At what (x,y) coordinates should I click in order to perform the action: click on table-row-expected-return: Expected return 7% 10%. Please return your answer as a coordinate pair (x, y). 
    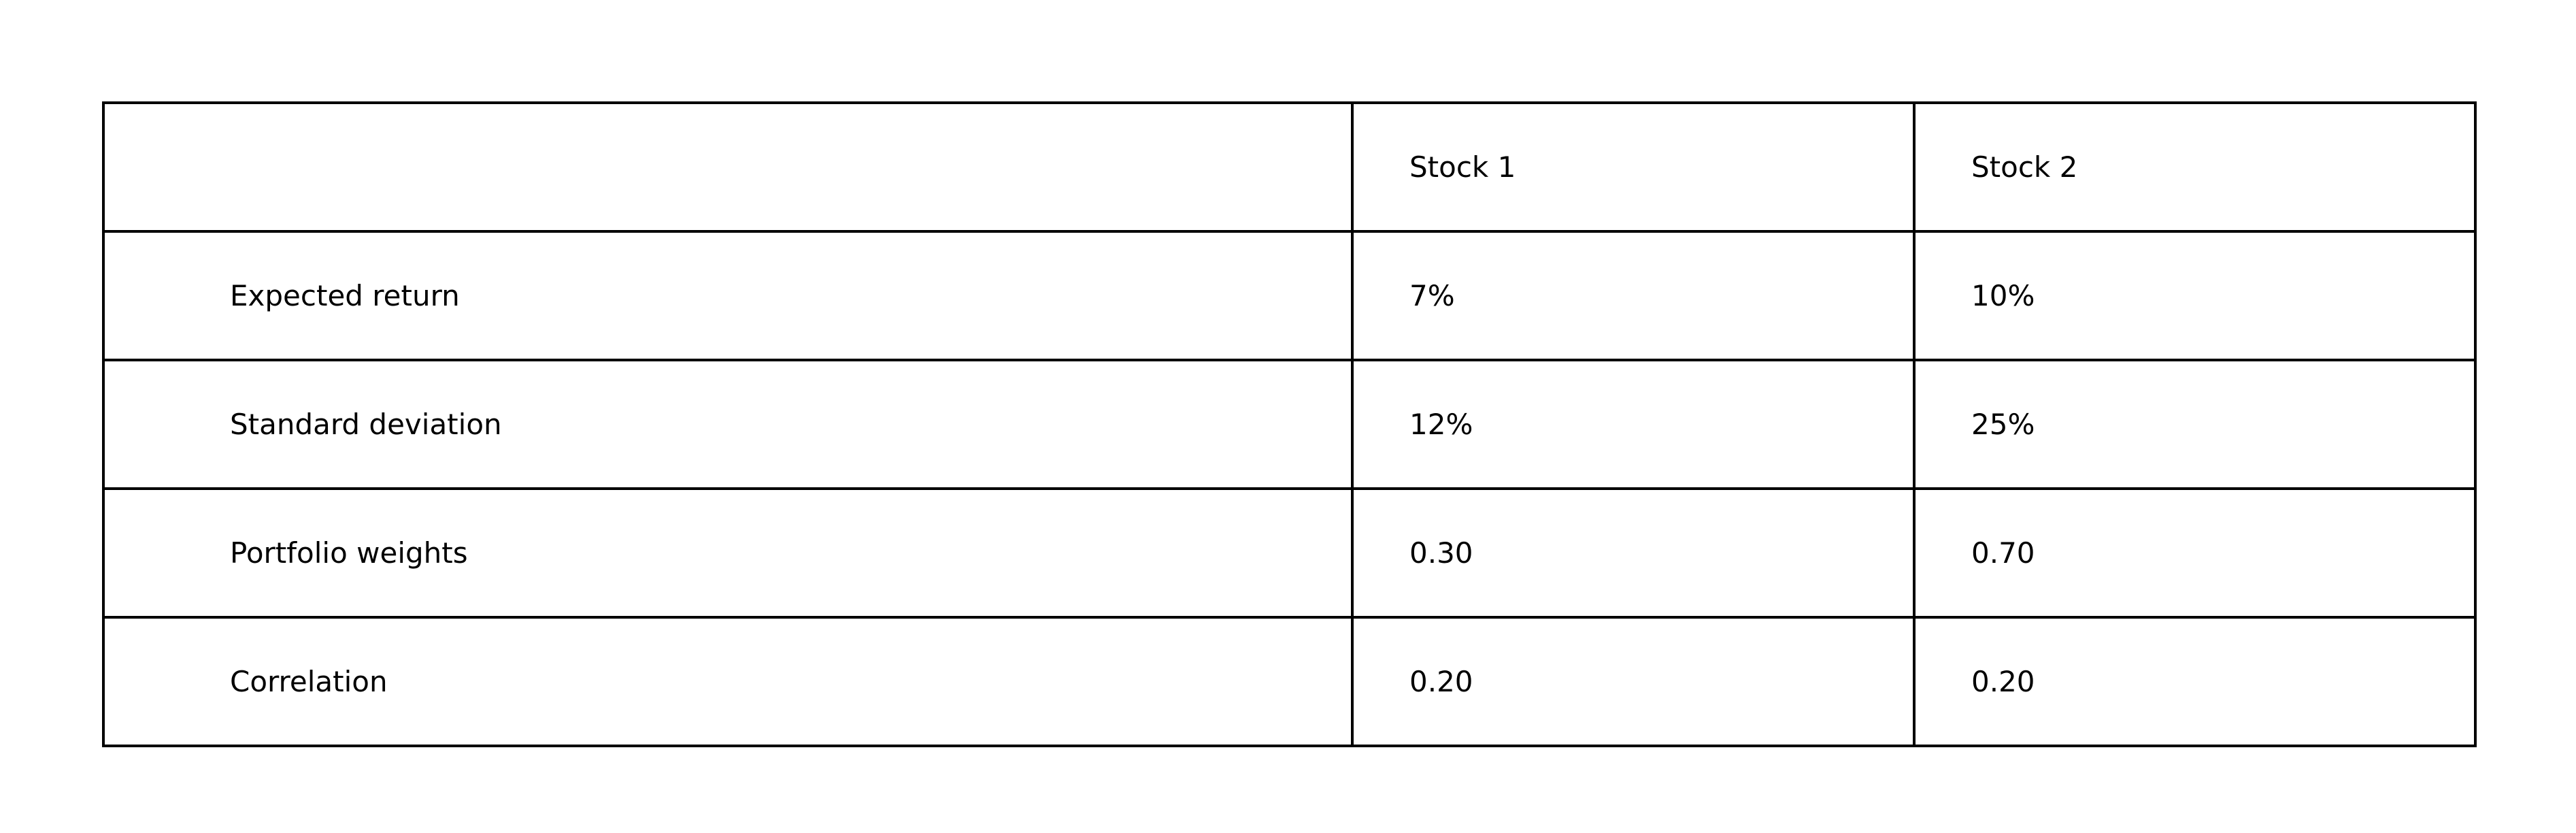
    Looking at the image, I should click on (1289, 295).